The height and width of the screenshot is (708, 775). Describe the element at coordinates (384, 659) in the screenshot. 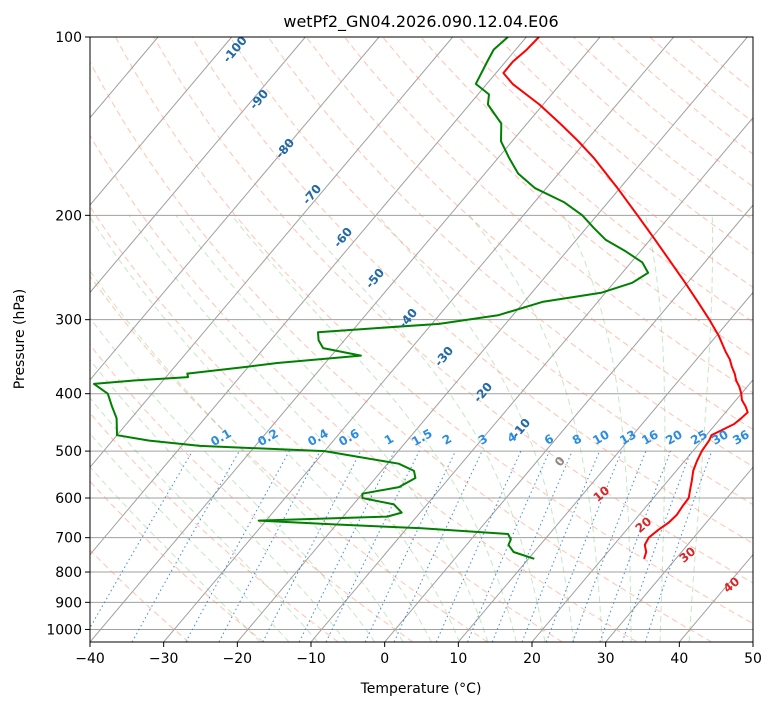

I see `x-tick-label: 0` at that location.